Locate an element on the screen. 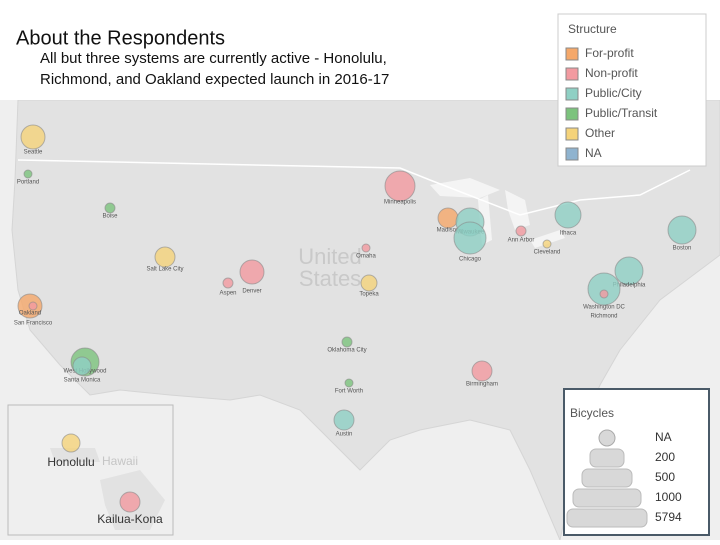 The height and width of the screenshot is (545, 720). legend-label: 1000 is located at coordinates (668, 497).